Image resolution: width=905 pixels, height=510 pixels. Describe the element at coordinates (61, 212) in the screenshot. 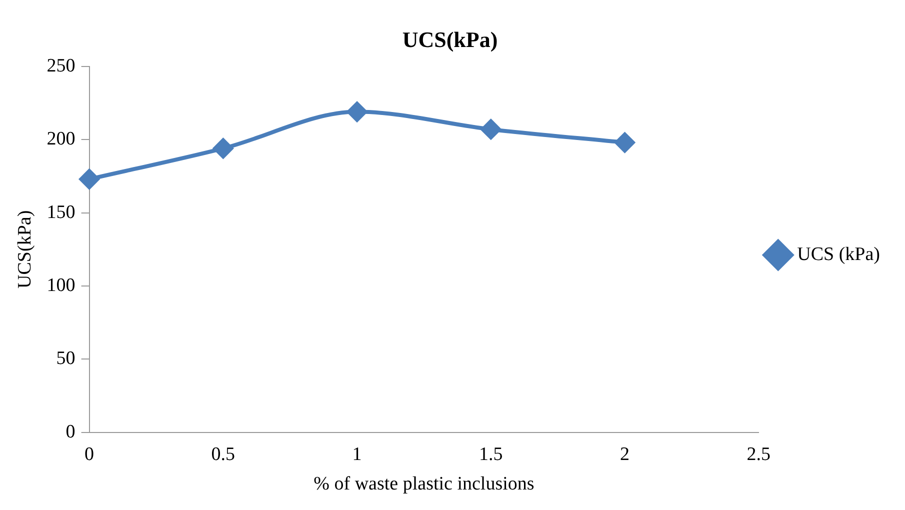

I see `y-tick-label: 150` at that location.